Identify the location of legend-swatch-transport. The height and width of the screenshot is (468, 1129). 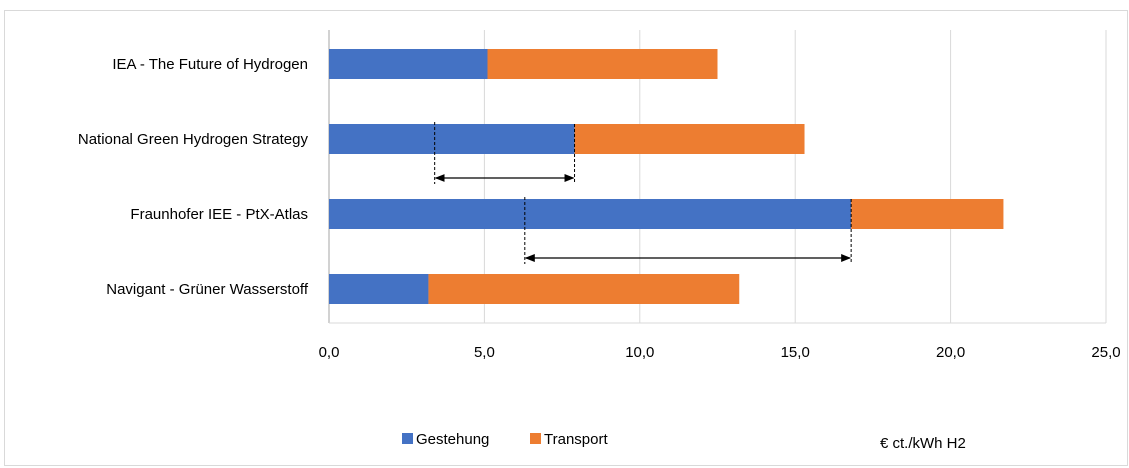
(535, 438).